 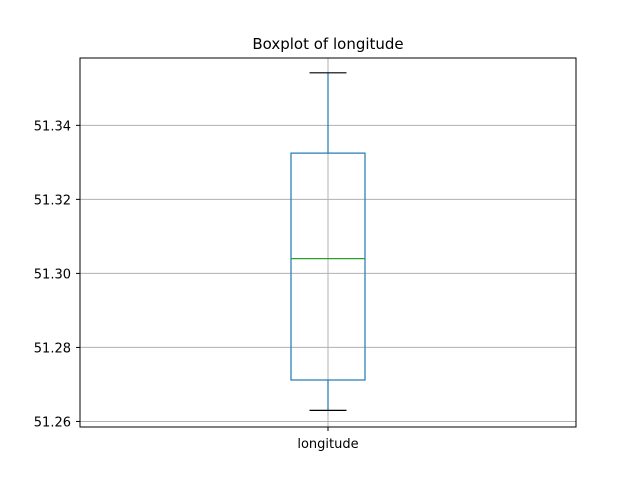 I want to click on y-tick-label: 51.30, so click(x=52, y=274).